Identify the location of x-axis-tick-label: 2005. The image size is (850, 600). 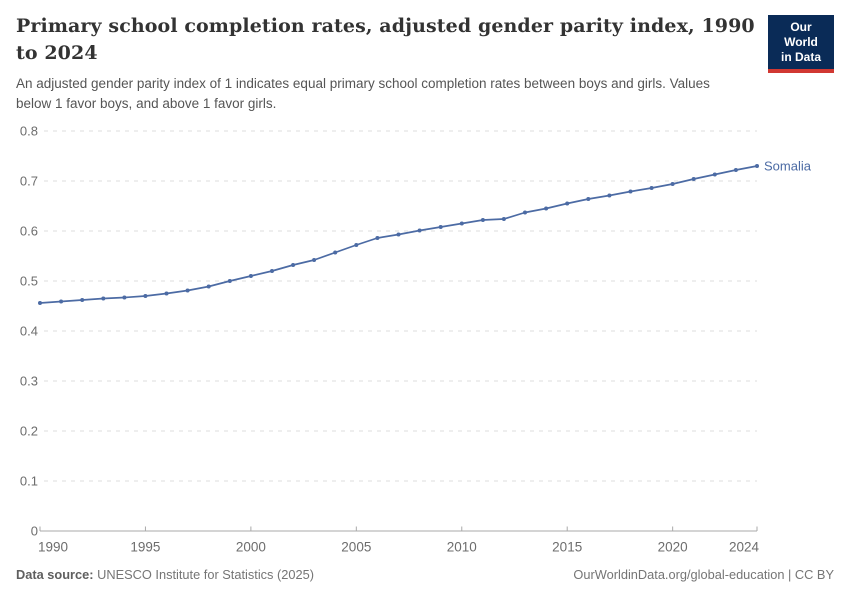
(356, 547).